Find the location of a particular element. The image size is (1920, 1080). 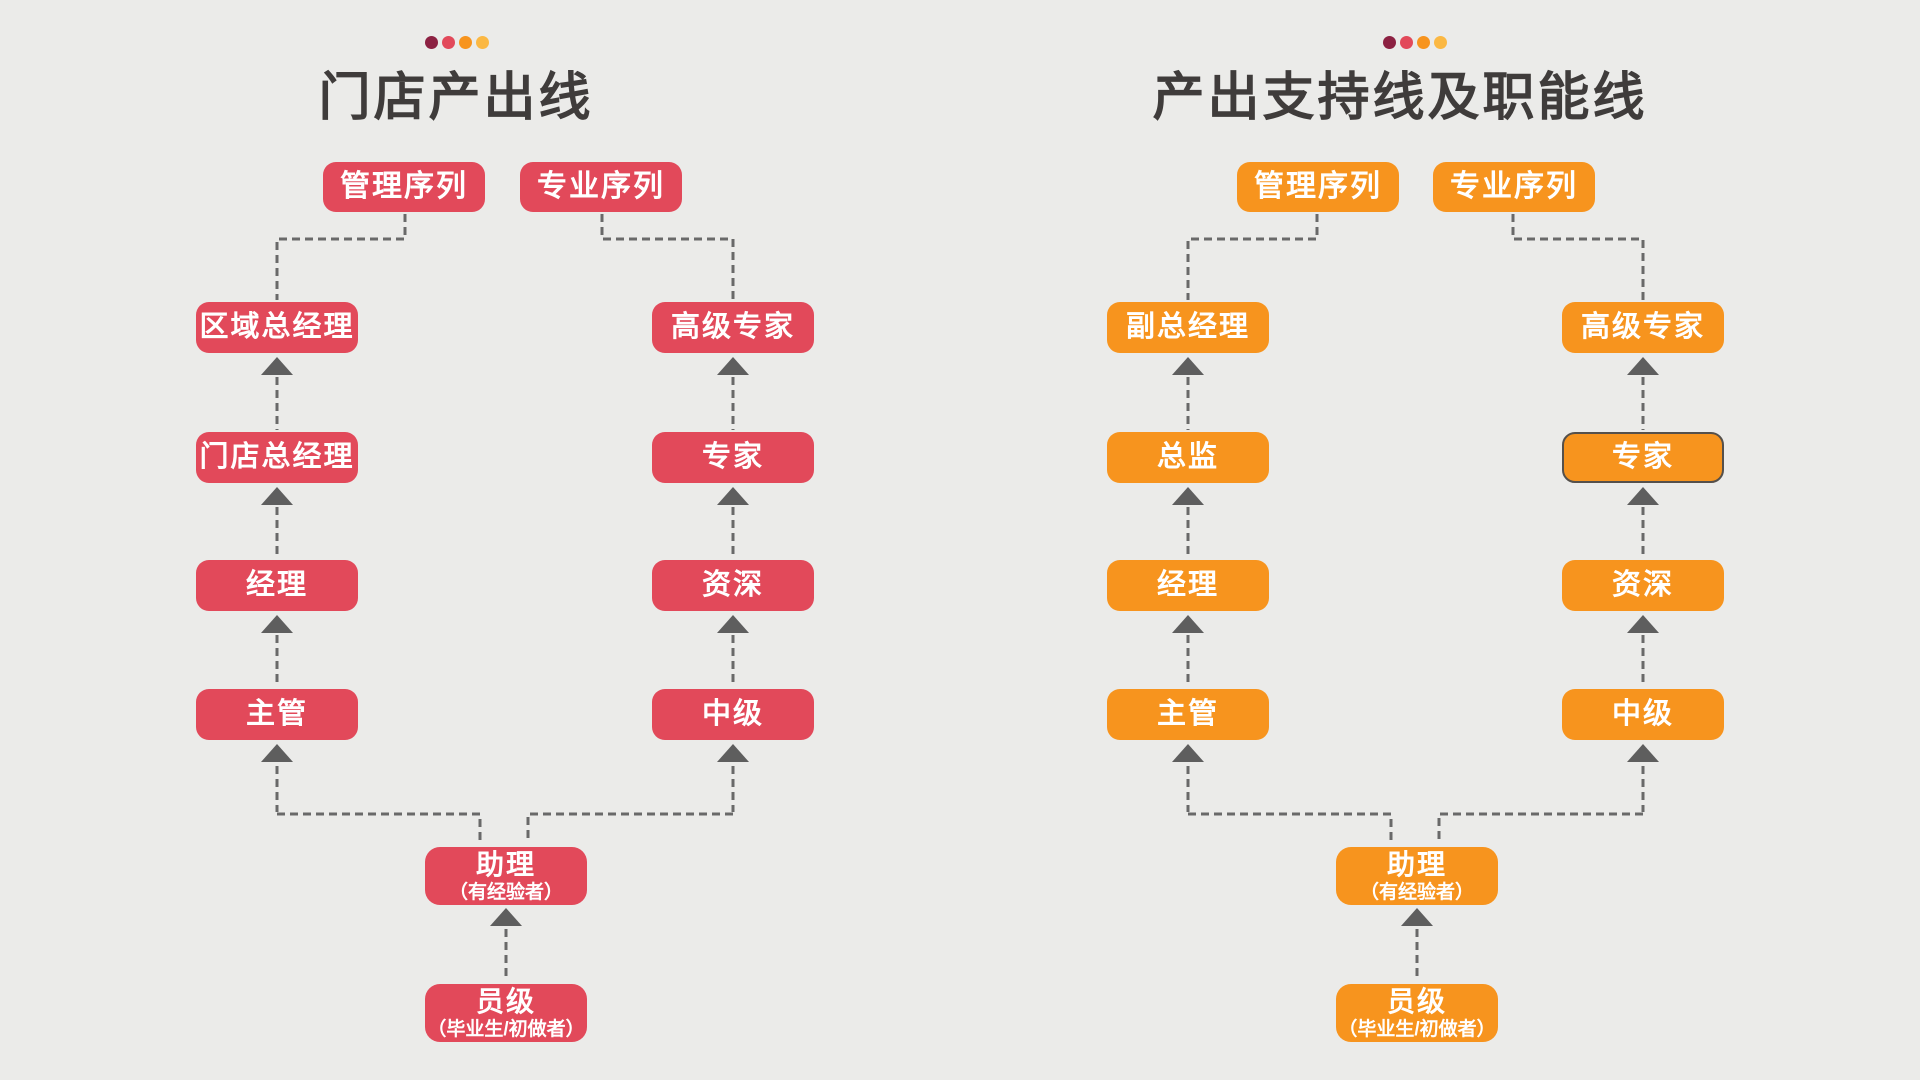

section-title-support-functional: 产出支持线及职能线 is located at coordinates (1400, 98).